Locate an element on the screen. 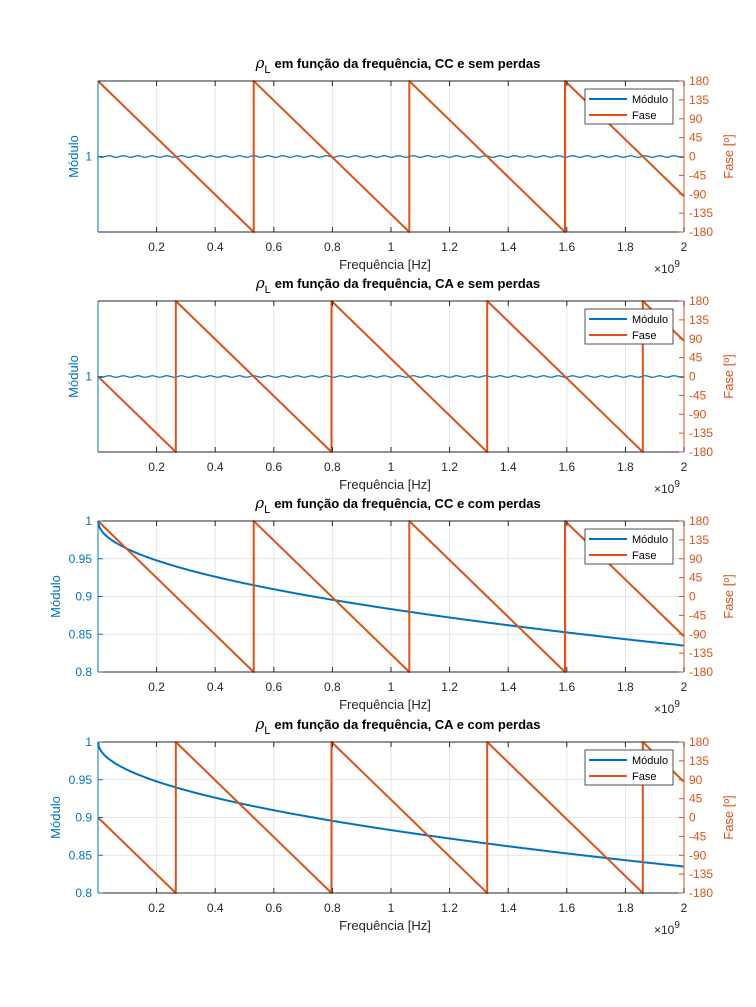 Image resolution: width=756 pixels, height=1007 pixels. y-left-tick-label: 0.95 is located at coordinates (81, 780).